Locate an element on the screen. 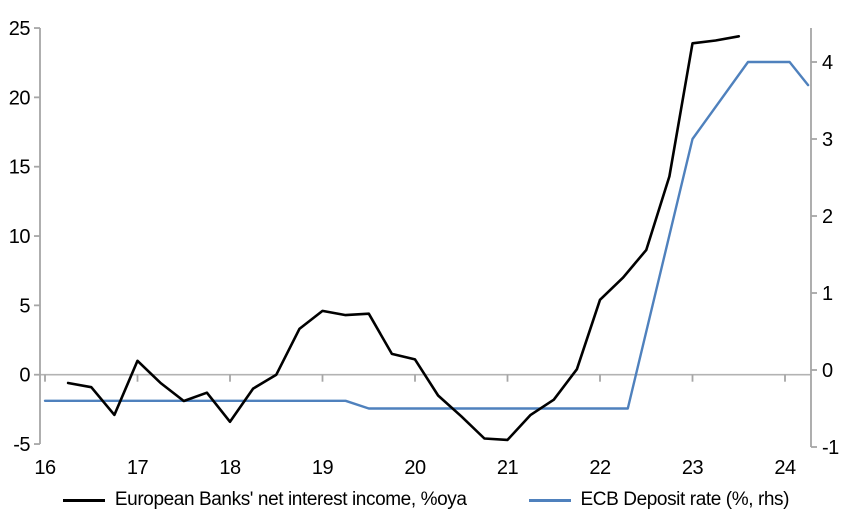  right-y-axis-tick-label: 1 is located at coordinates (827, 294).